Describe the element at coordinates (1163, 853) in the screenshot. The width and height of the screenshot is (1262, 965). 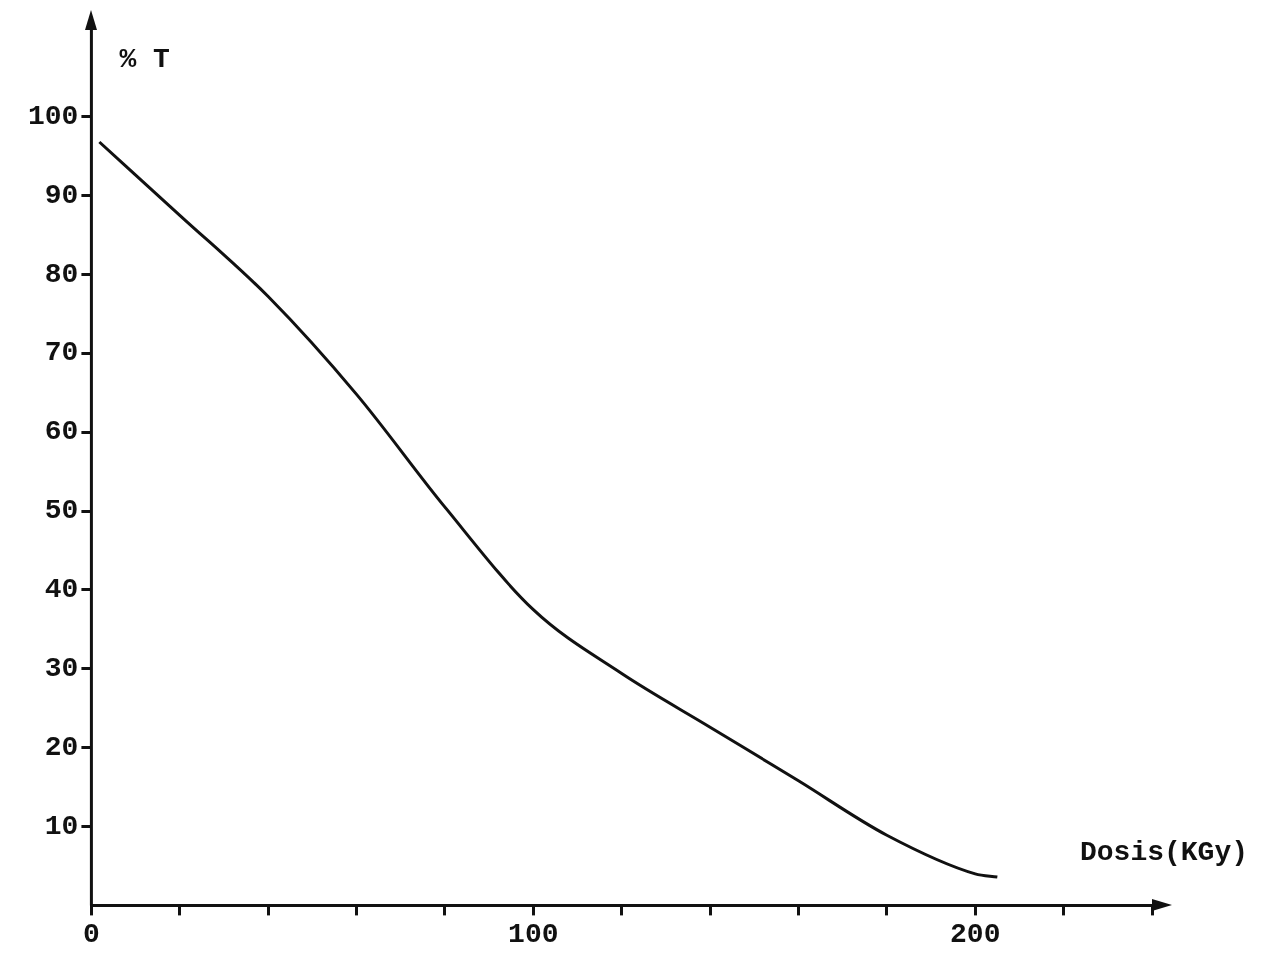
I see `x-axis-title: Dosis(KGy)` at that location.